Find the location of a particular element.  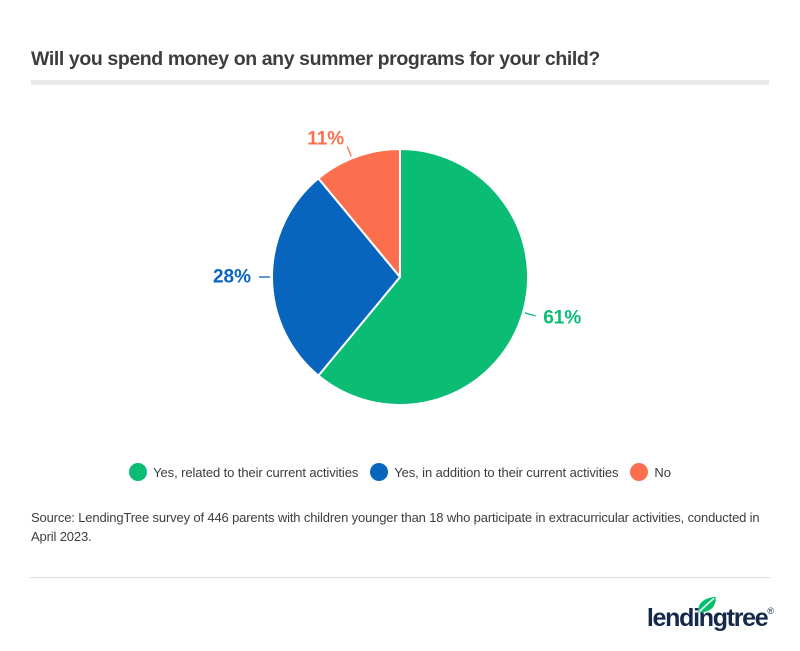

leaf-icon is located at coordinates (707, 604).